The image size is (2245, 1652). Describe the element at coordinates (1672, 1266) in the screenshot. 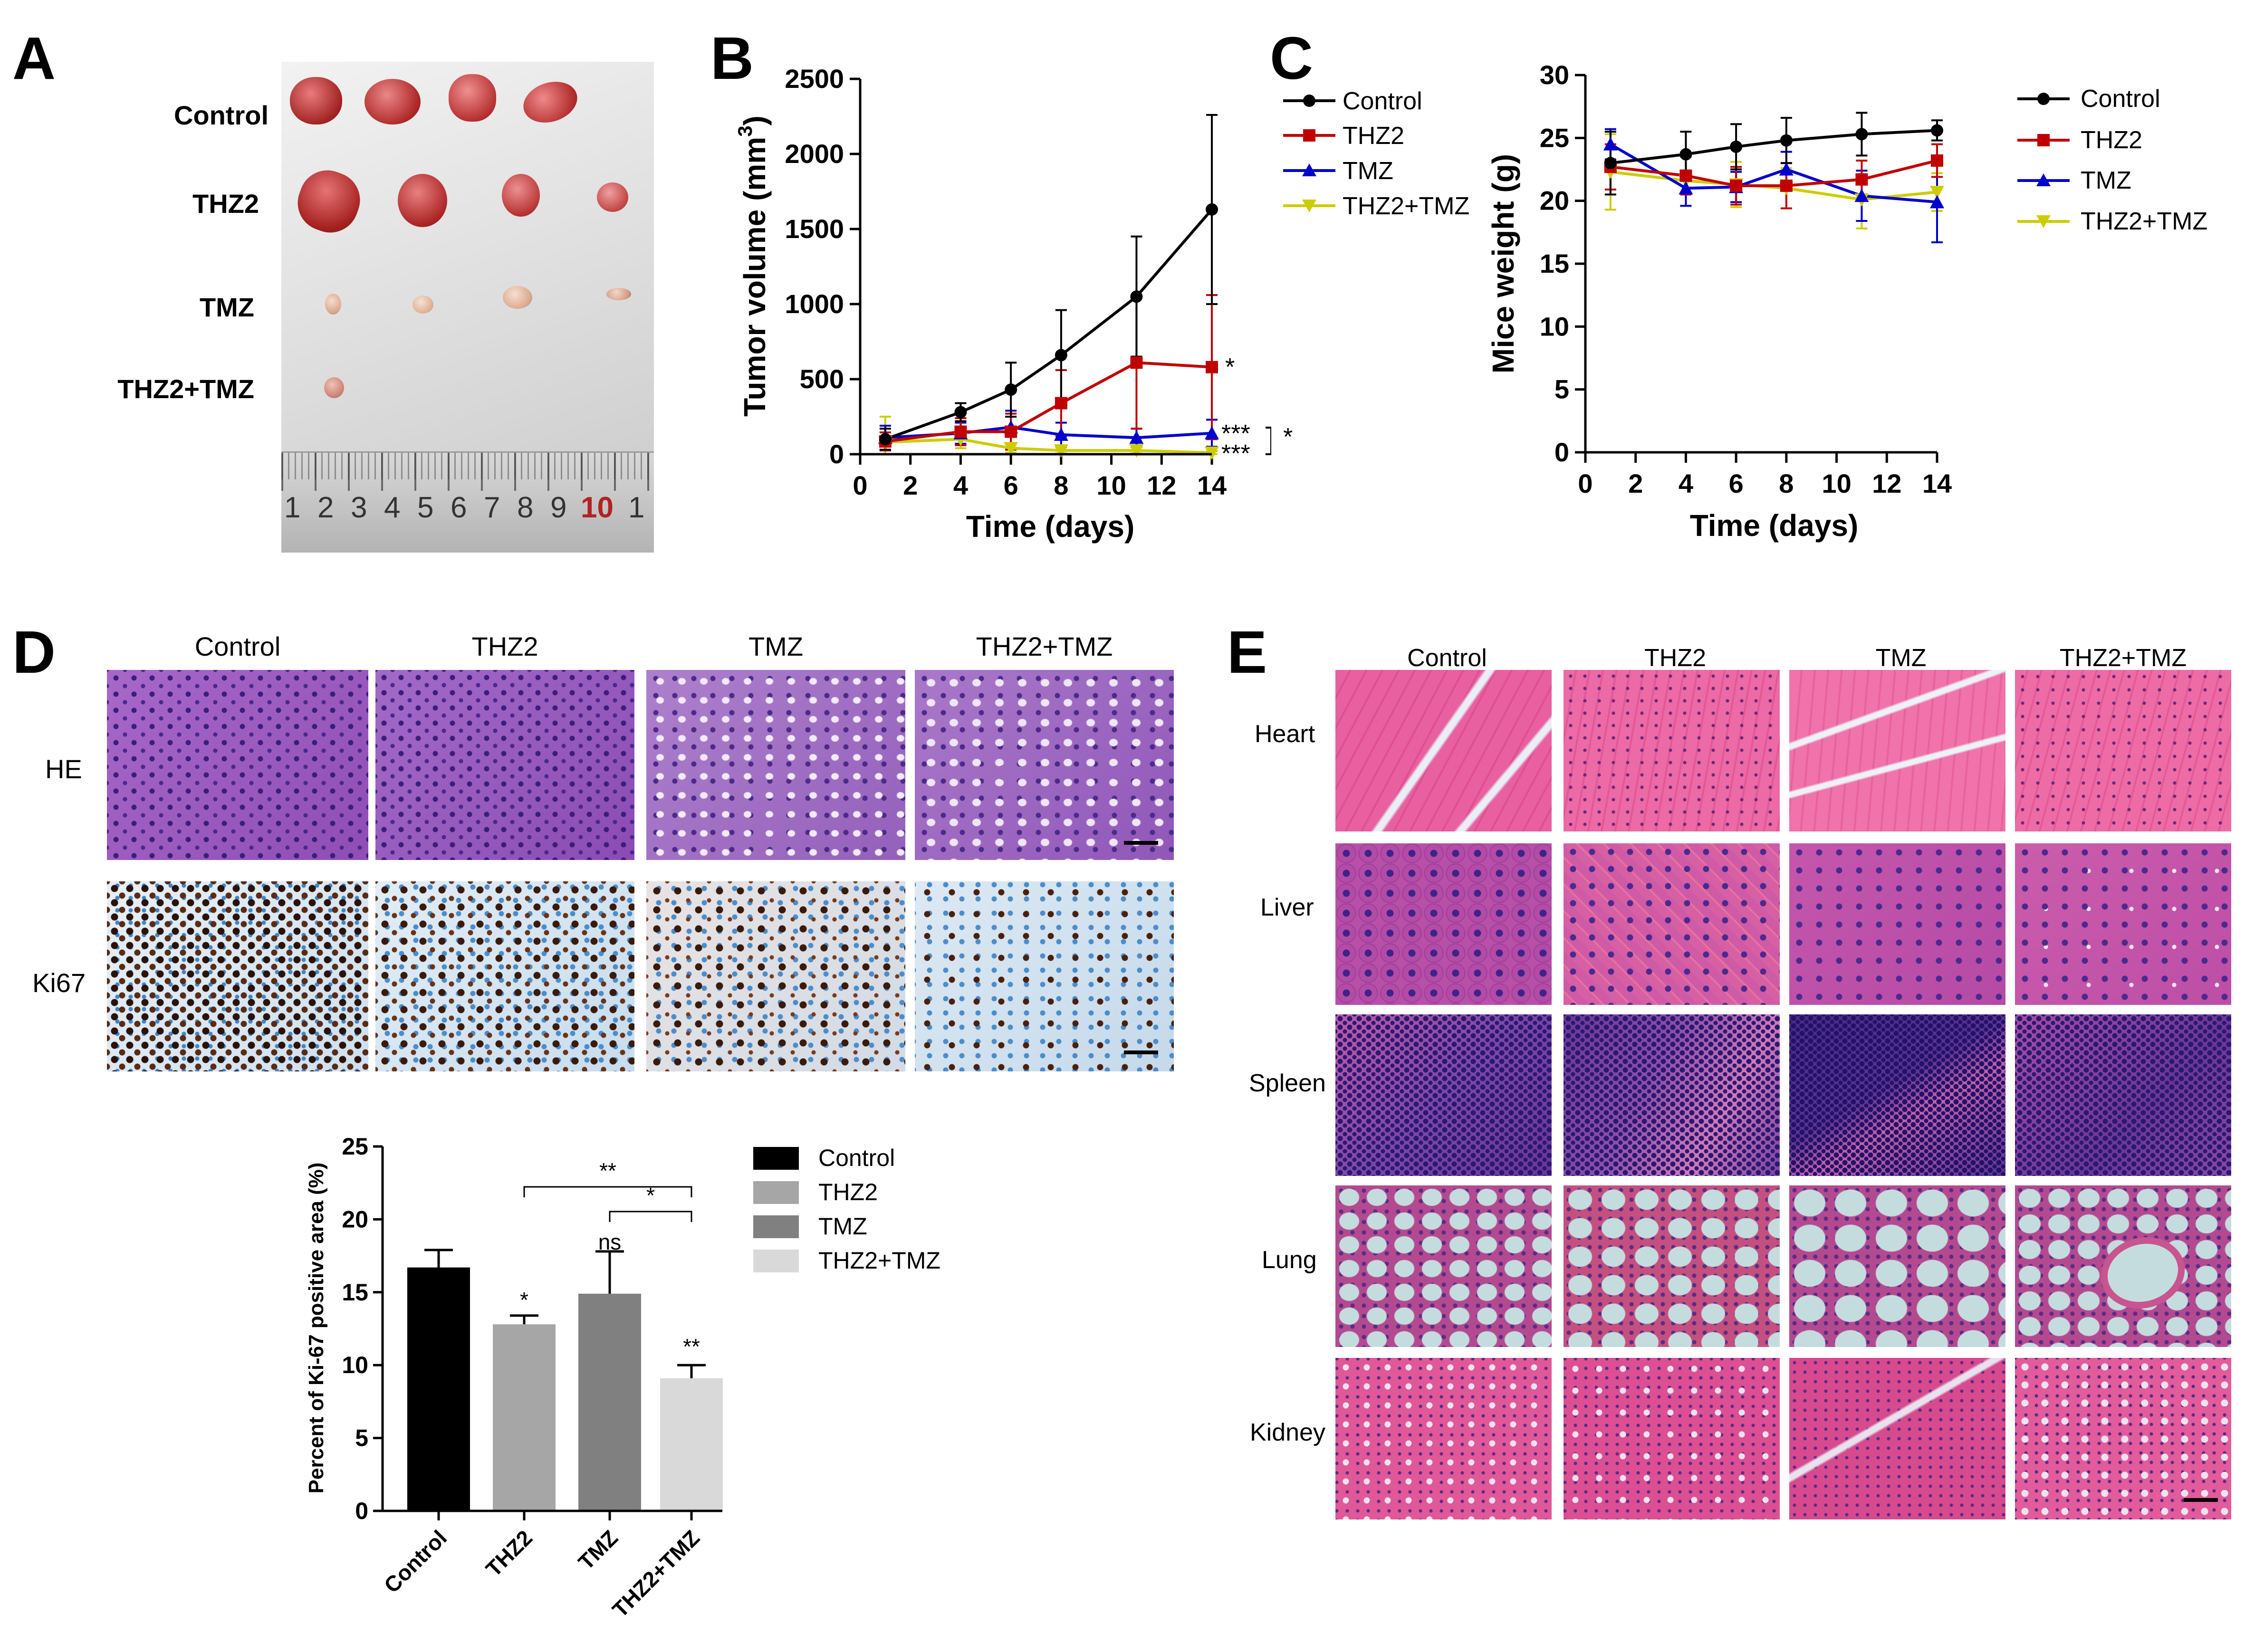

I see `organ-image-lung` at that location.